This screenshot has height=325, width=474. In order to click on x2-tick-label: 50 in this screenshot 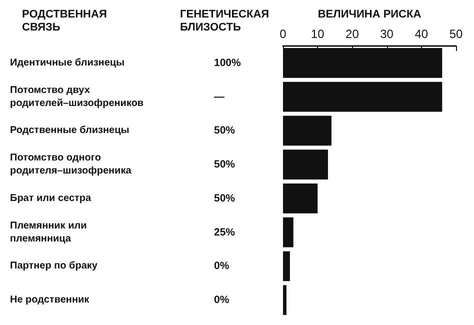, I will do `click(456, 34)`.